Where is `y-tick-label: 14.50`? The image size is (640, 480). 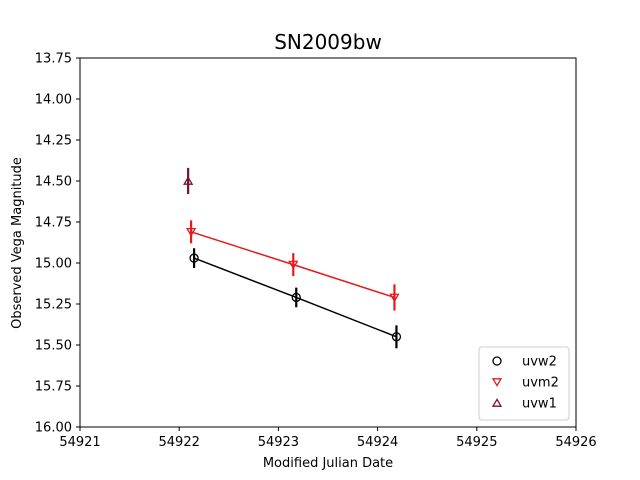
y-tick-label: 14.50 is located at coordinates (53, 182).